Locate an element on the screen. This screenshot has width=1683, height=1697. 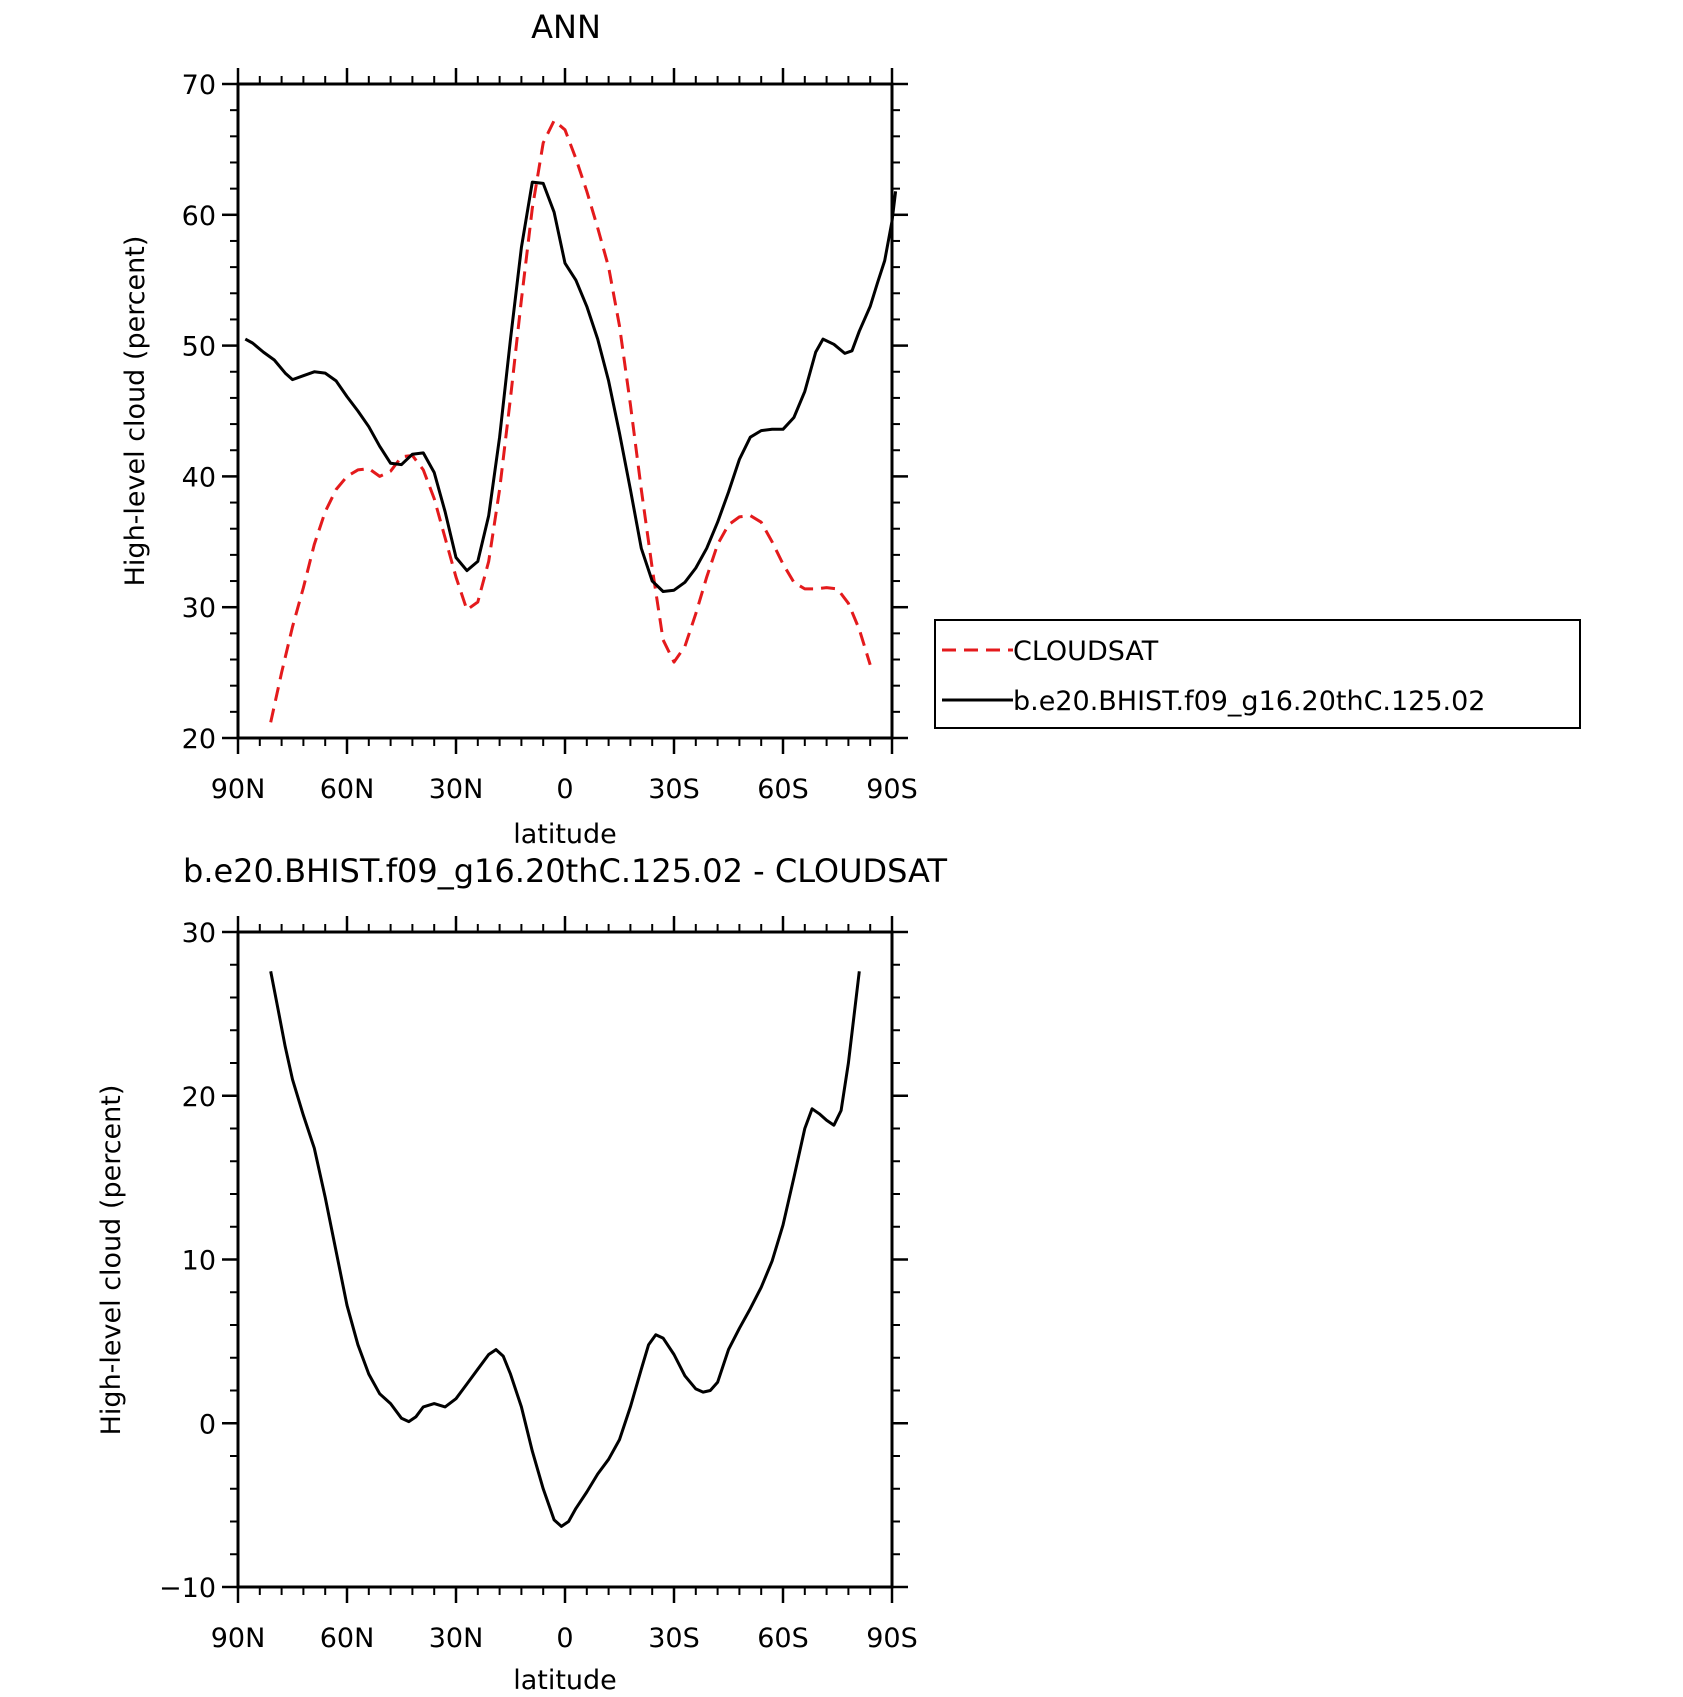
y-tick-label: −10 is located at coordinates (187, 1588).